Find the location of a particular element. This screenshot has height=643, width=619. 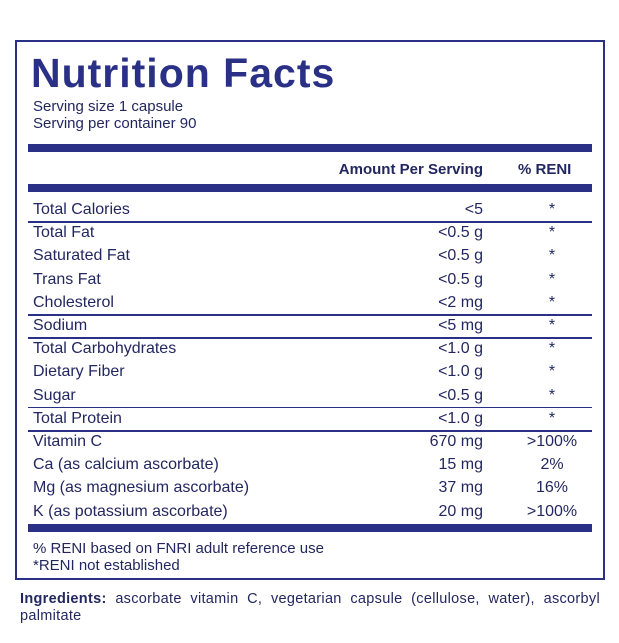

nutrient-name: Saturated Fat is located at coordinates (81, 256).